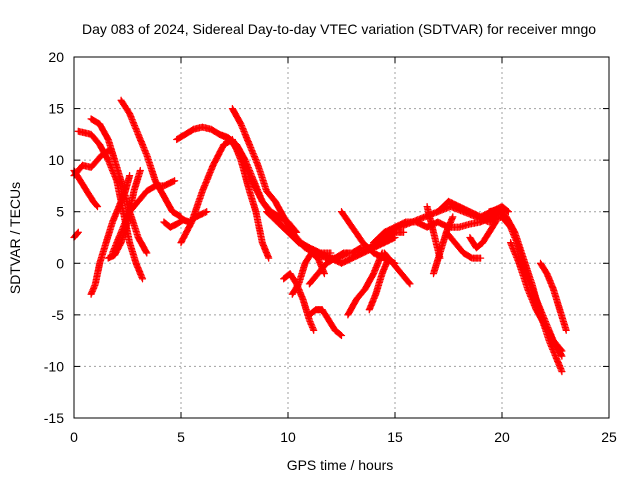 This screenshot has height=480, width=640. Describe the element at coordinates (397, 268) in the screenshot. I see `series-arc23` at that location.